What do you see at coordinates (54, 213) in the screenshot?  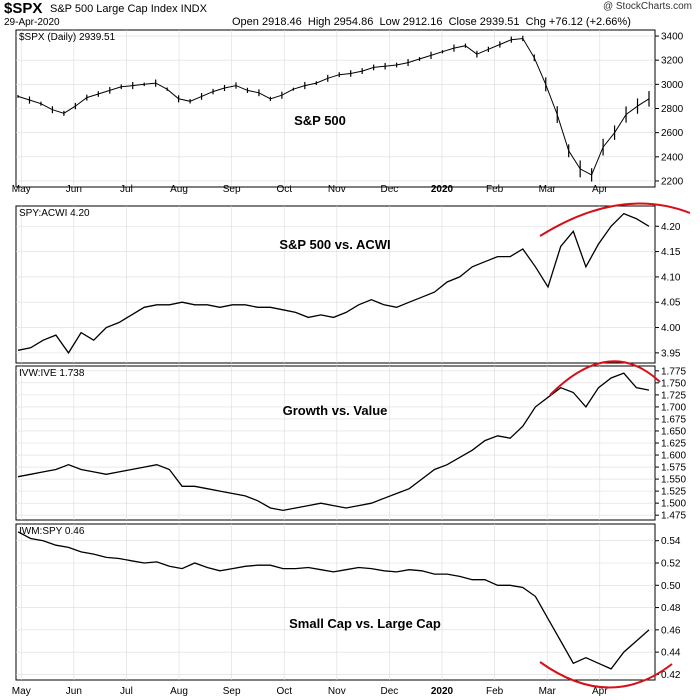 I see `series-legend: SPY:ACWI 4.20` at bounding box center [54, 213].